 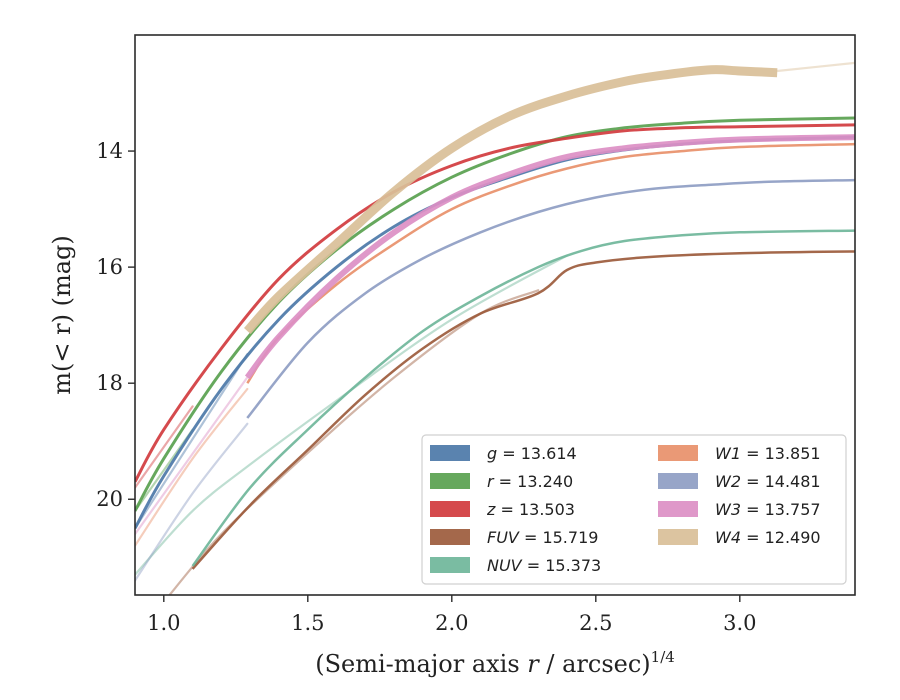 I want to click on legend-swatch-z, so click(x=450, y=509).